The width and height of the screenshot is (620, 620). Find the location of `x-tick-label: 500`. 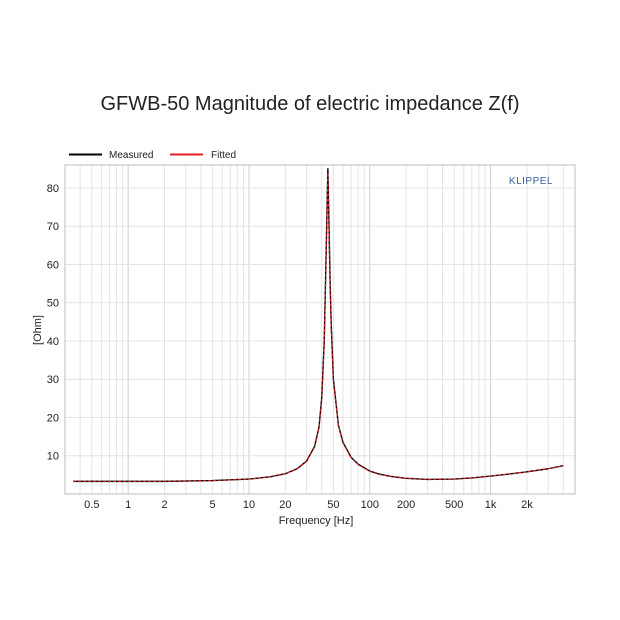

x-tick-label: 500 is located at coordinates (454, 505).